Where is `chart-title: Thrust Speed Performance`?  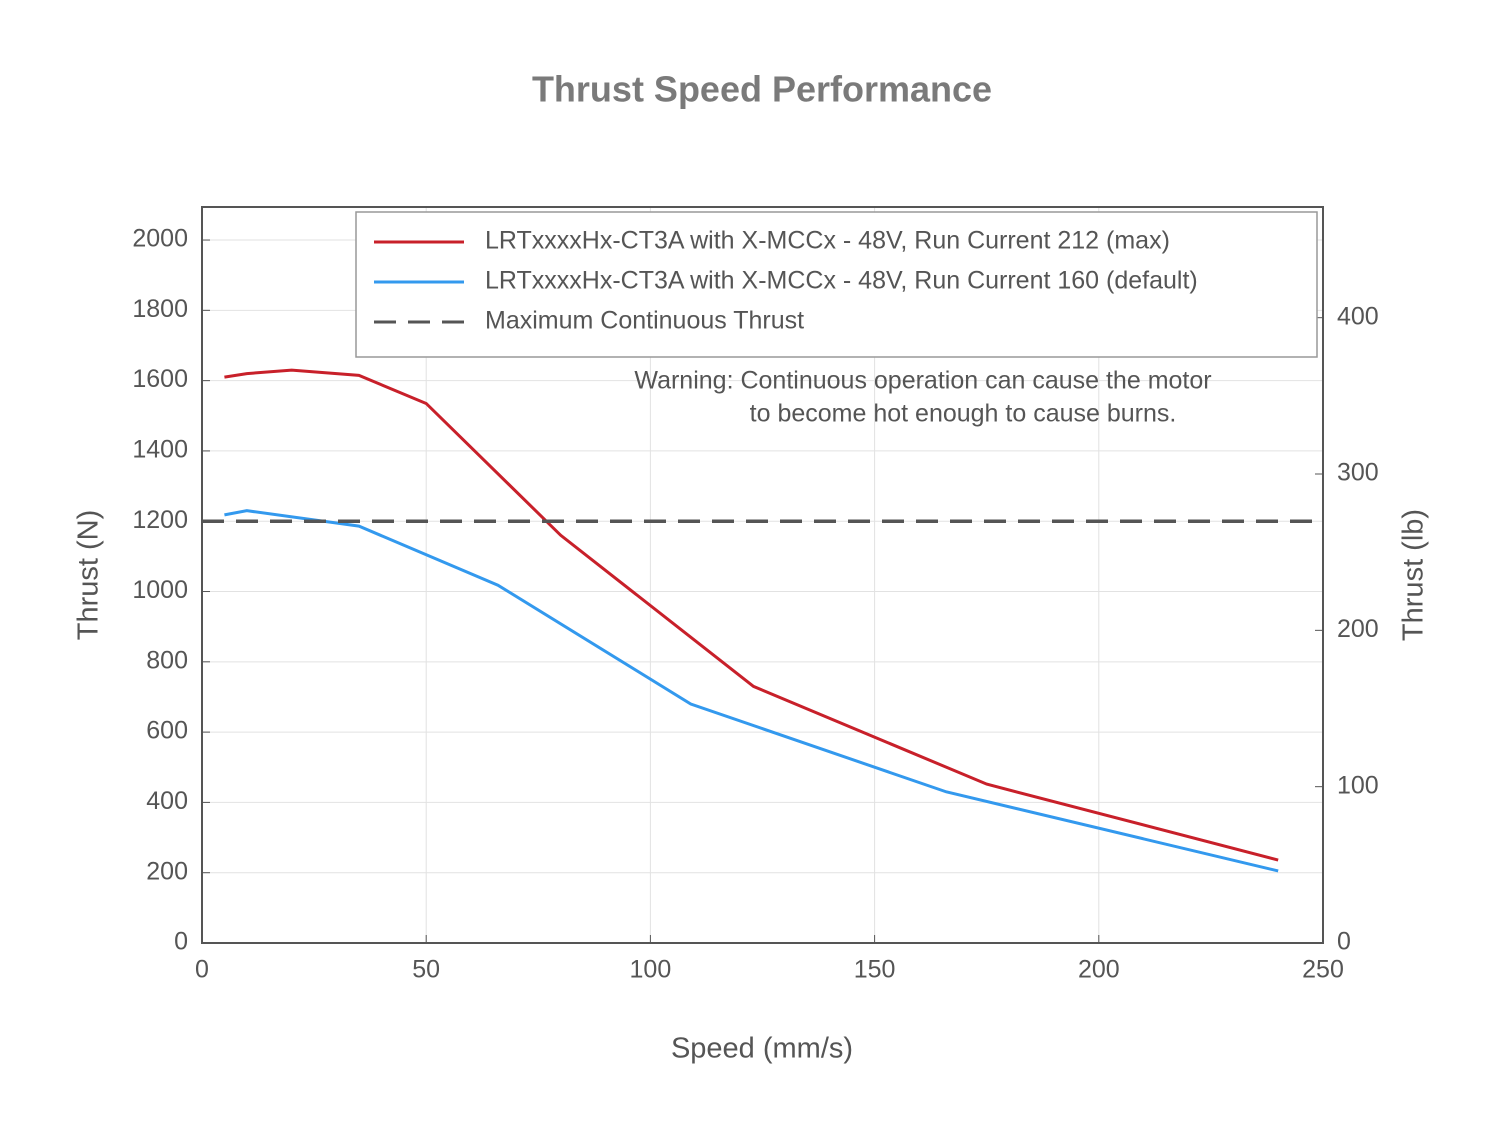
chart-title: Thrust Speed Performance is located at coordinates (762, 89).